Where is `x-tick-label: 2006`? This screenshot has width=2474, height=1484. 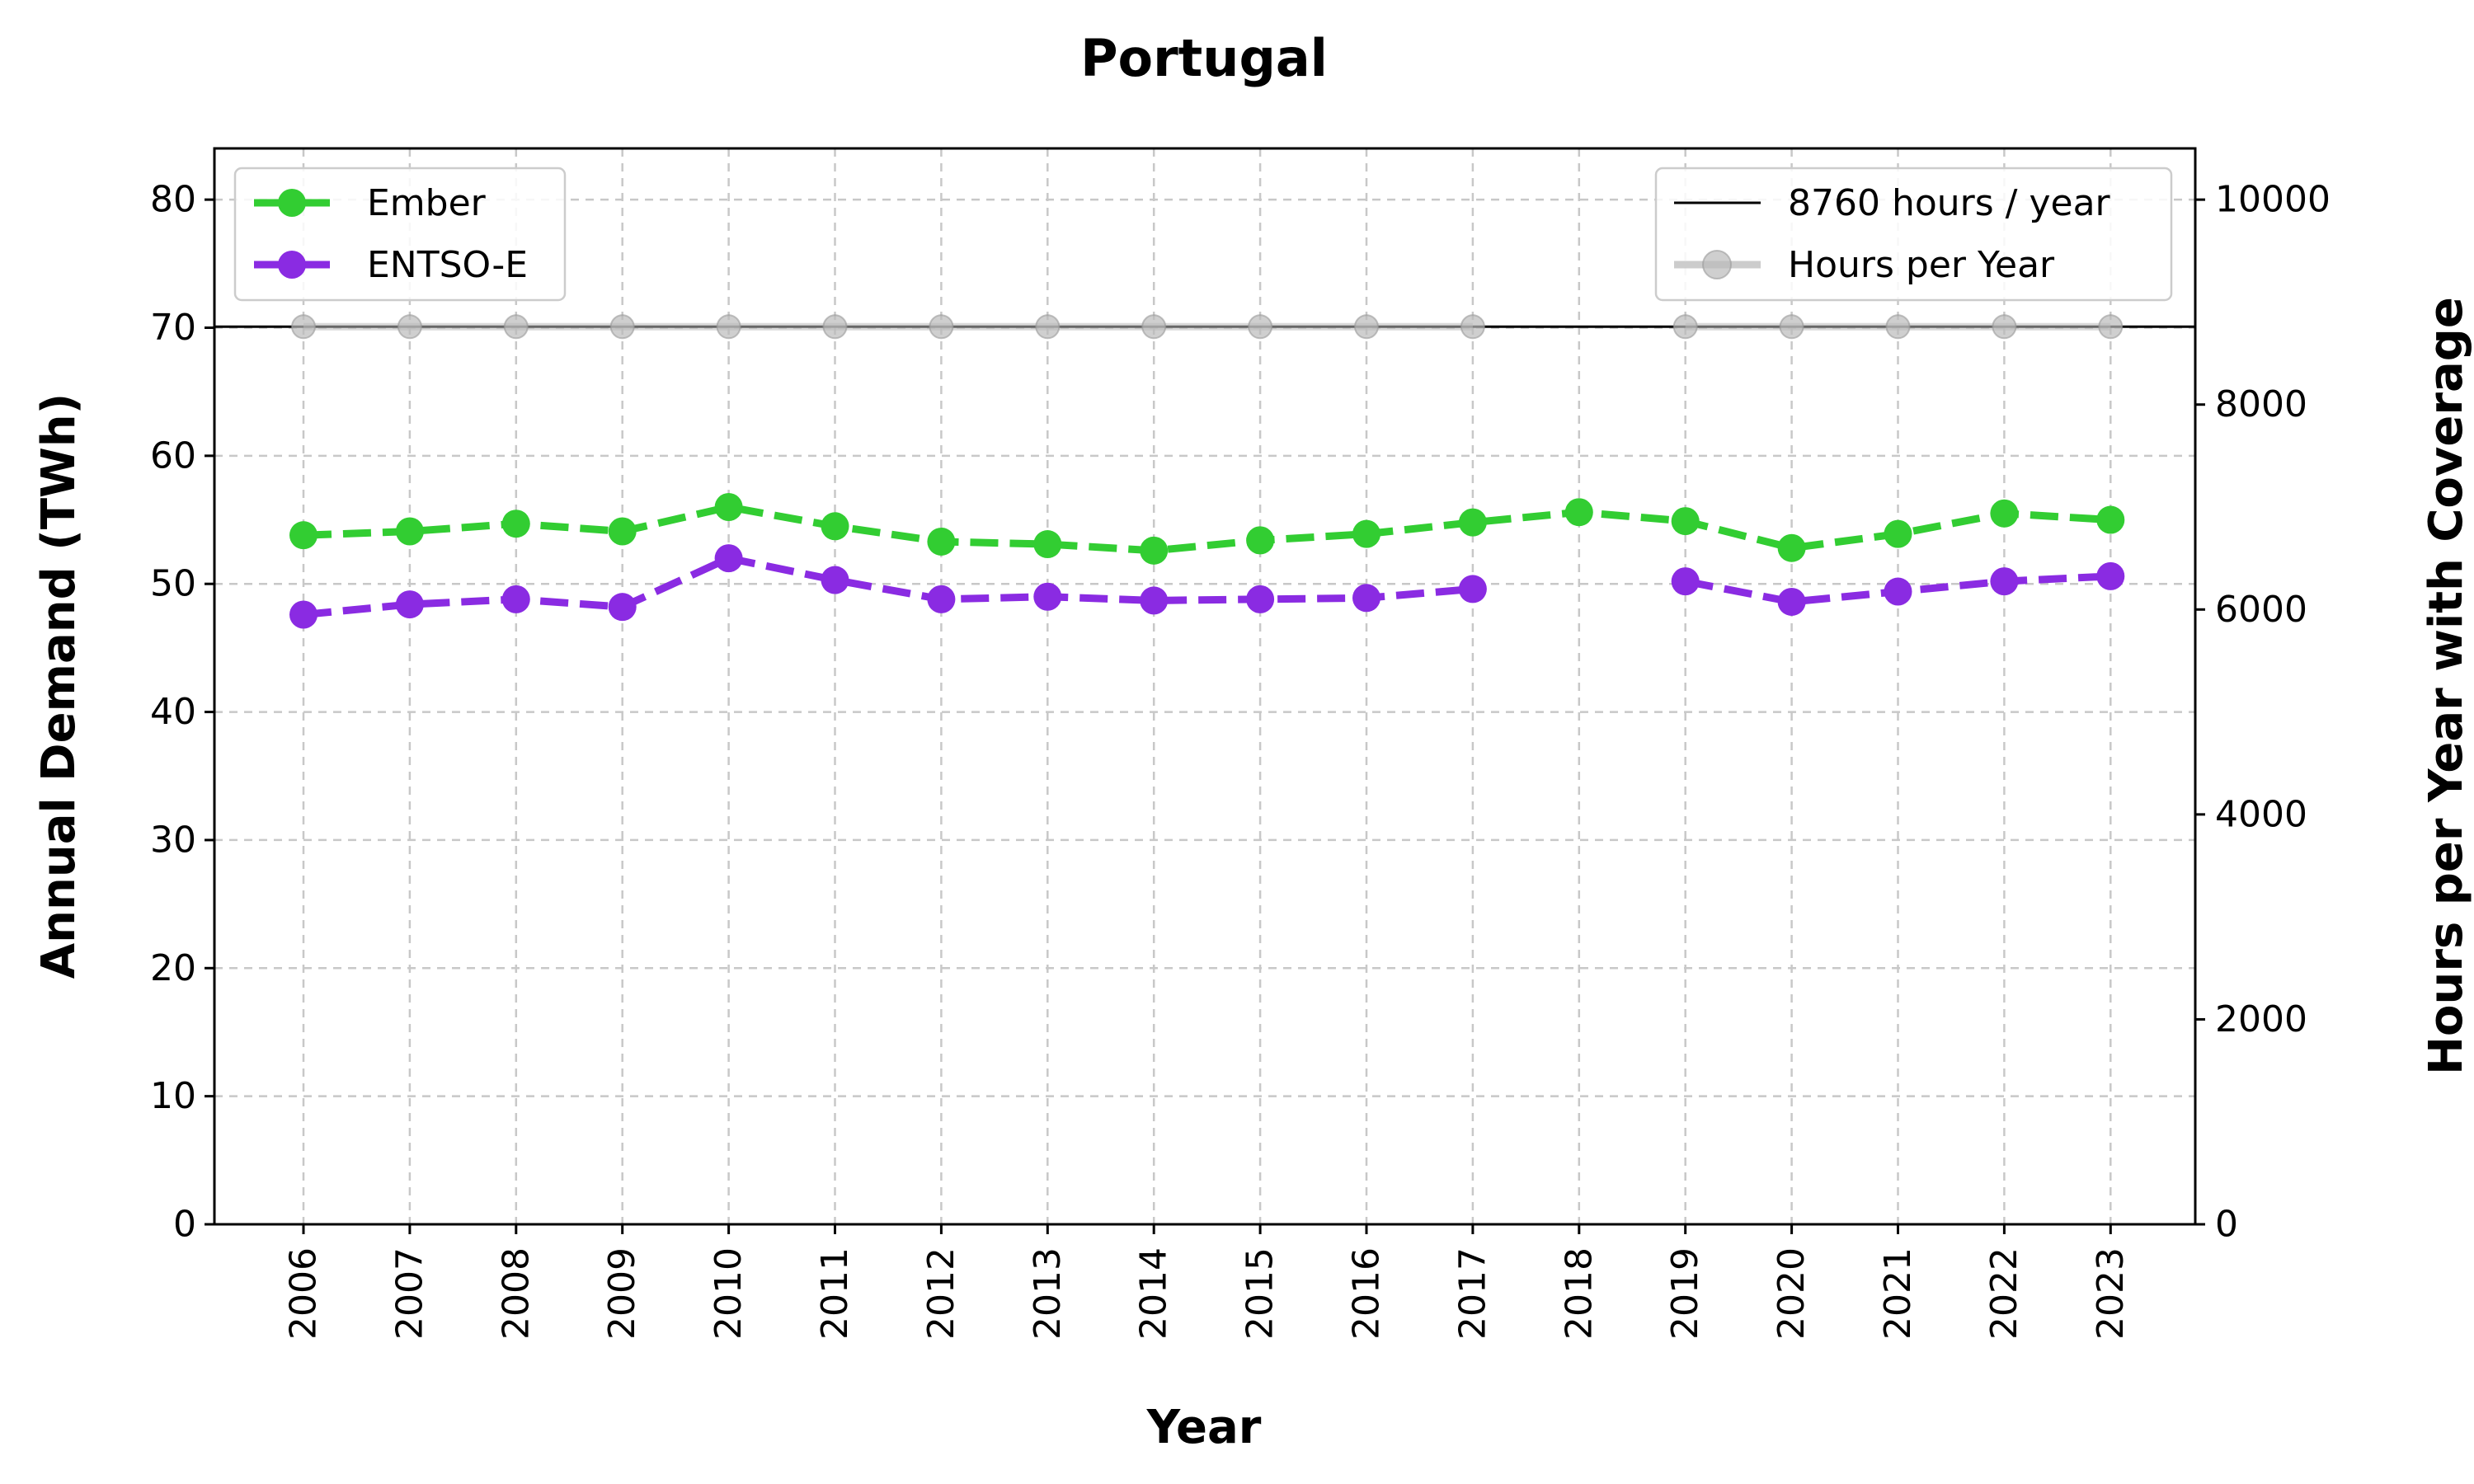 x-tick-label: 2006 is located at coordinates (304, 1293).